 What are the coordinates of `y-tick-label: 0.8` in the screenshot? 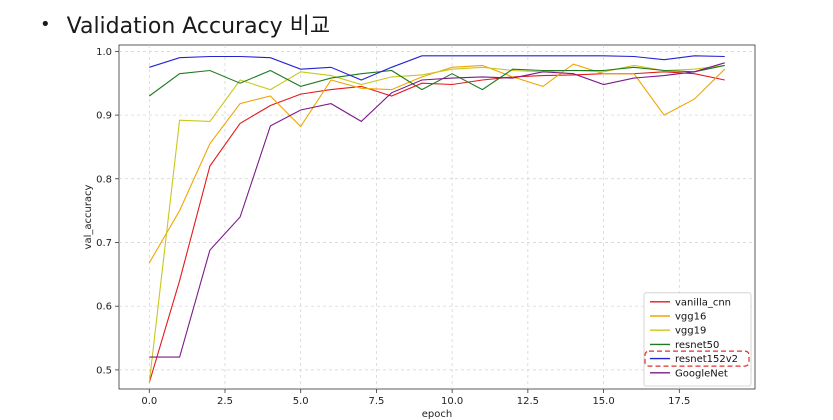 It's located at (104, 179).